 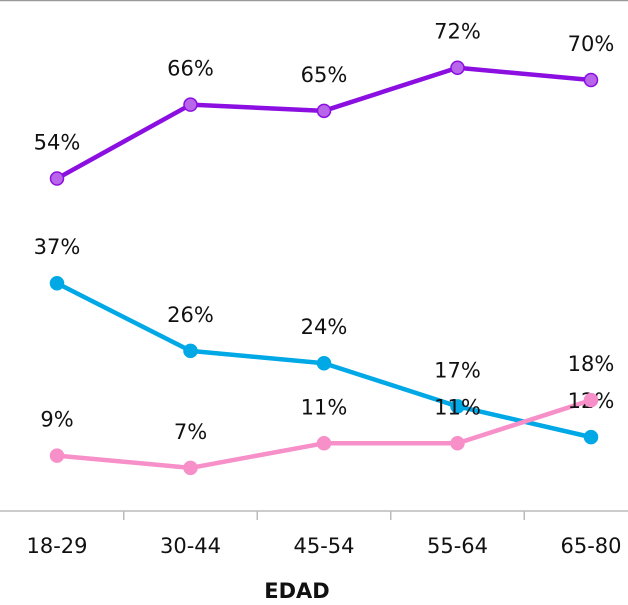 What do you see at coordinates (56, 546) in the screenshot?
I see `x-tick-label: 18-29` at bounding box center [56, 546].